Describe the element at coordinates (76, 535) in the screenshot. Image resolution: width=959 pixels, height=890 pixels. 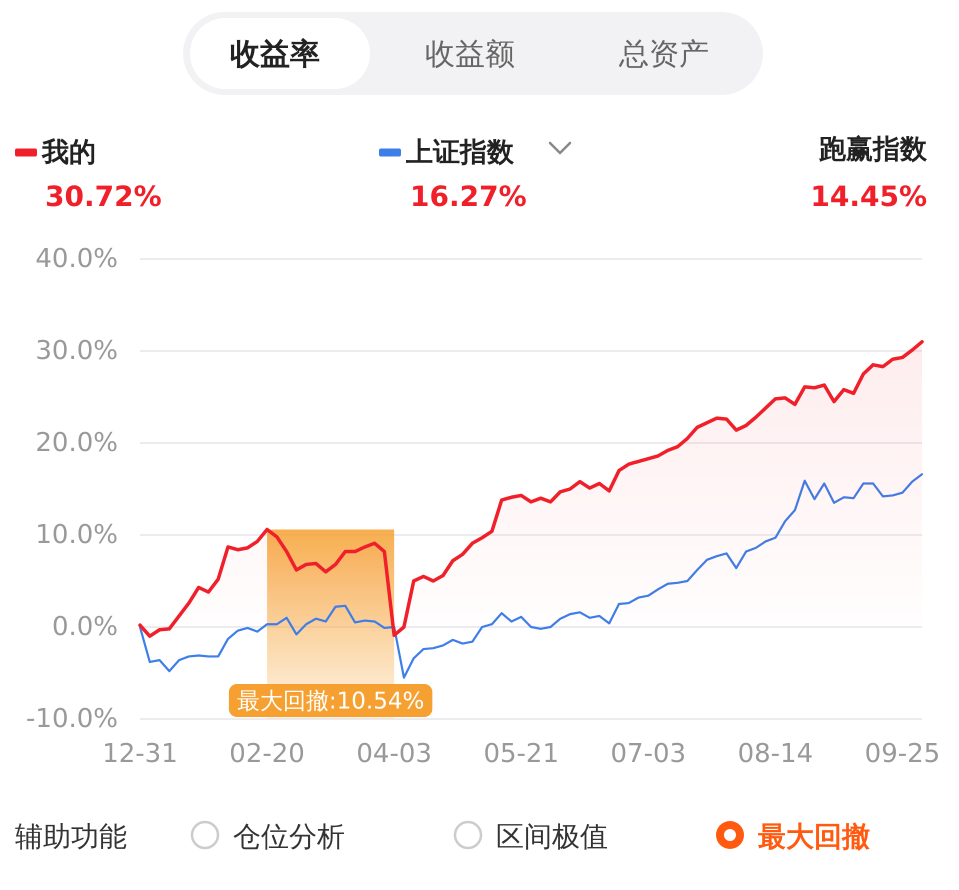
I see `y-tick-label: 10.0%` at that location.